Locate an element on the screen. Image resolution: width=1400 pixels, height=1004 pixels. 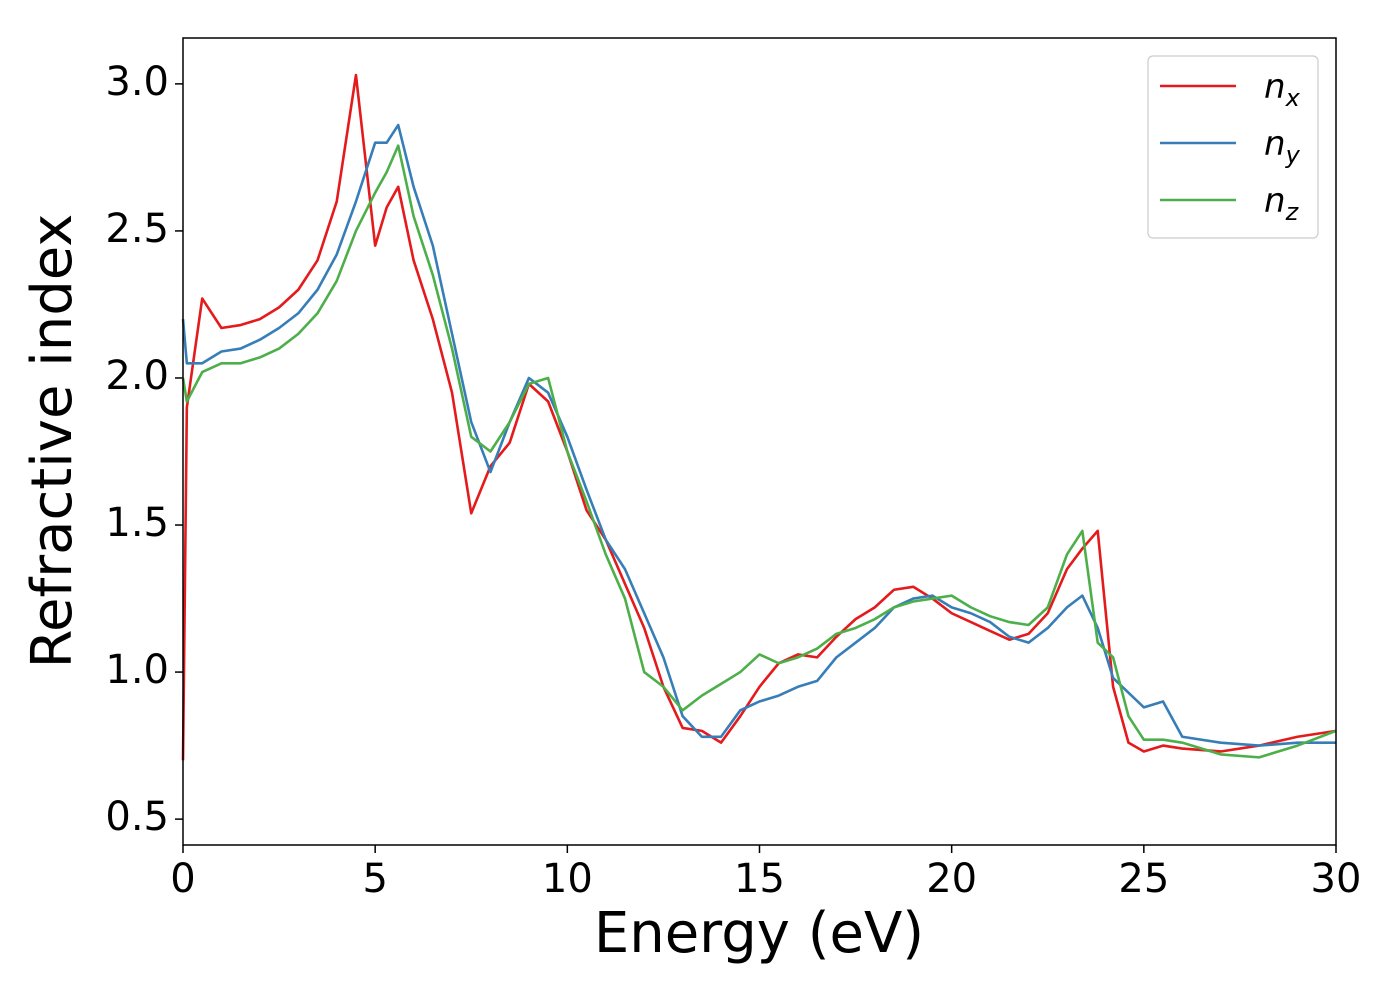
legend-label: nz is located at coordinates (1282, 203).